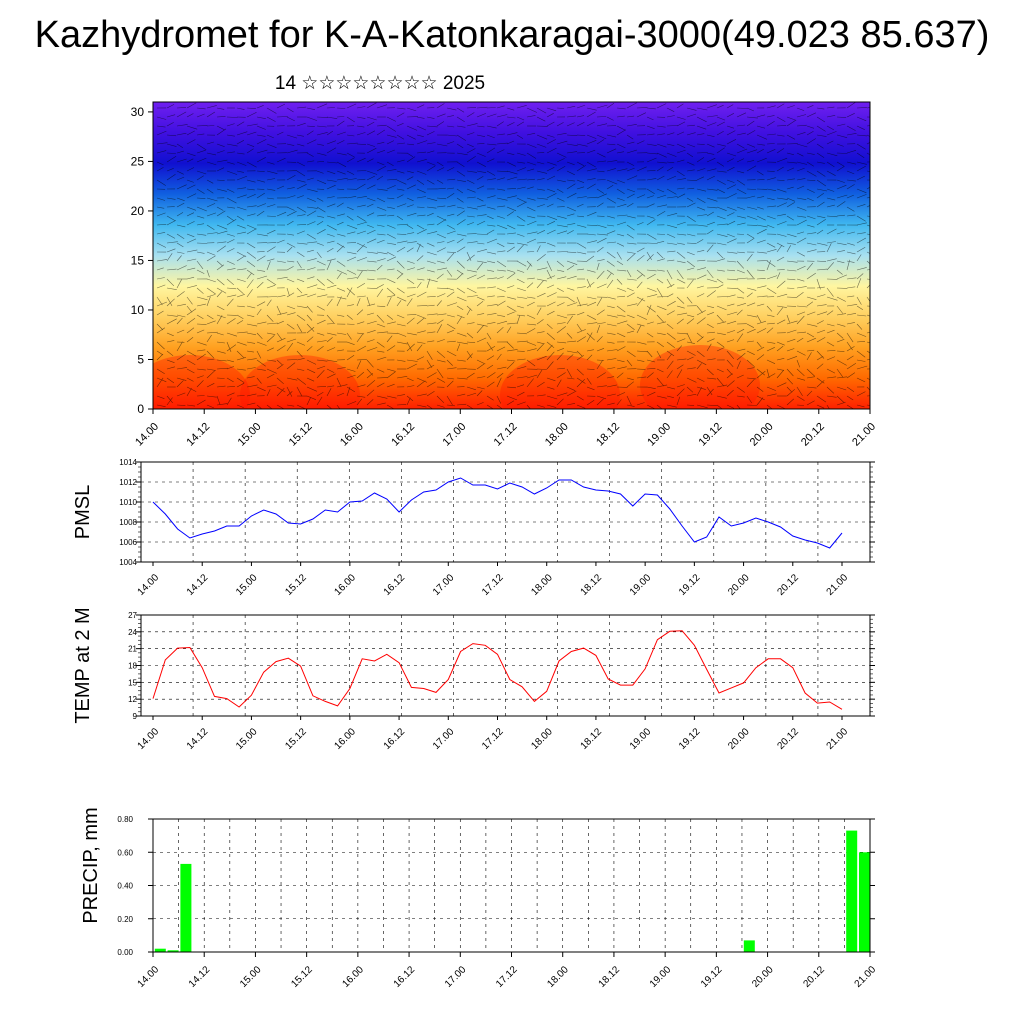 The width and height of the screenshot is (1024, 1024). What do you see at coordinates (641, 739) in the screenshot?
I see `x-tick-label: 19.00` at bounding box center [641, 739].